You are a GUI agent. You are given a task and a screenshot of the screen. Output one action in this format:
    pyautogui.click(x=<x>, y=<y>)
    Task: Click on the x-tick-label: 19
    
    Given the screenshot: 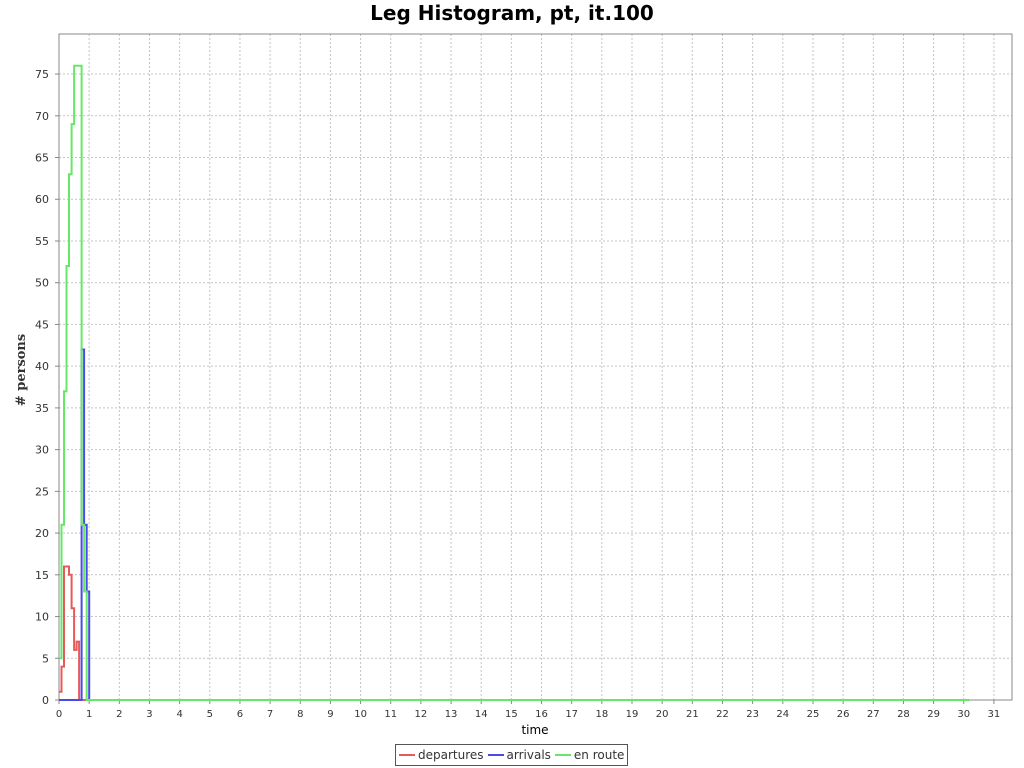 What is the action you would take?
    pyautogui.click(x=632, y=714)
    